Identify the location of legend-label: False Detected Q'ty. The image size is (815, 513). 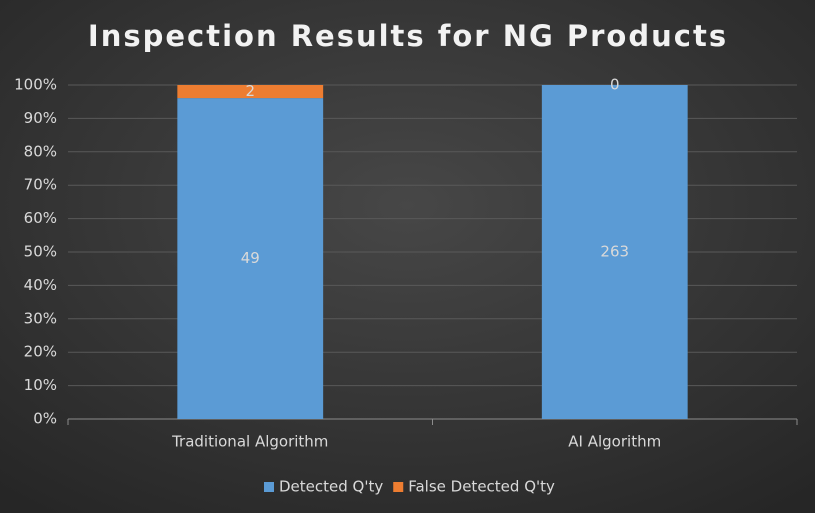
(481, 487).